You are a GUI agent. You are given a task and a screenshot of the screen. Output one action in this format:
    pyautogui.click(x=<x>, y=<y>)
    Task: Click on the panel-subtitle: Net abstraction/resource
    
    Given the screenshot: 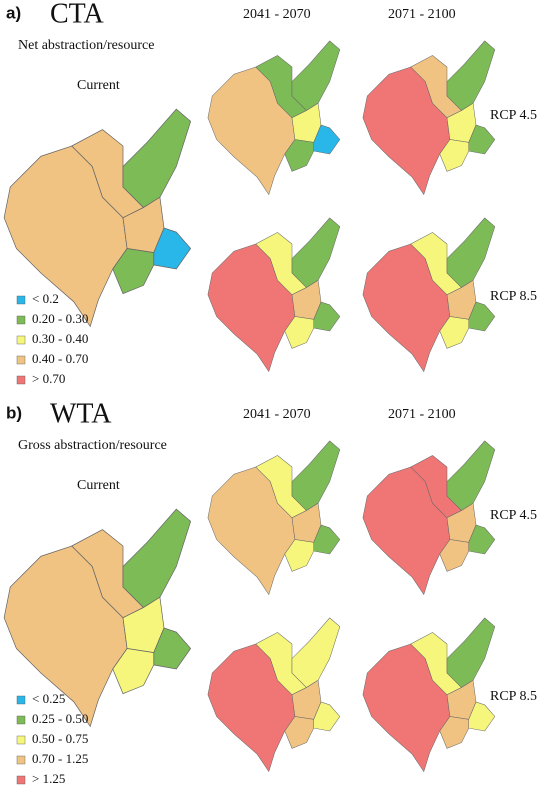 What is the action you would take?
    pyautogui.click(x=86, y=45)
    